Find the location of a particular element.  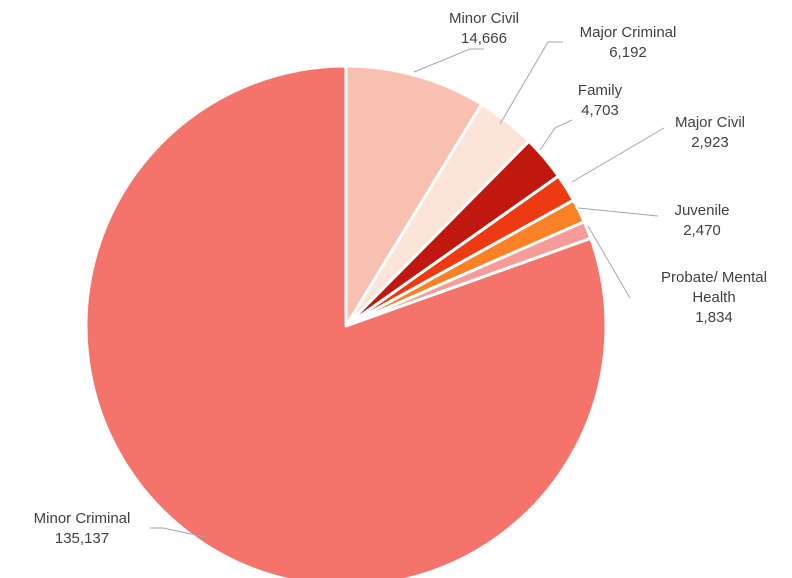

data-label-category-major-civil: Major Civil is located at coordinates (710, 122).